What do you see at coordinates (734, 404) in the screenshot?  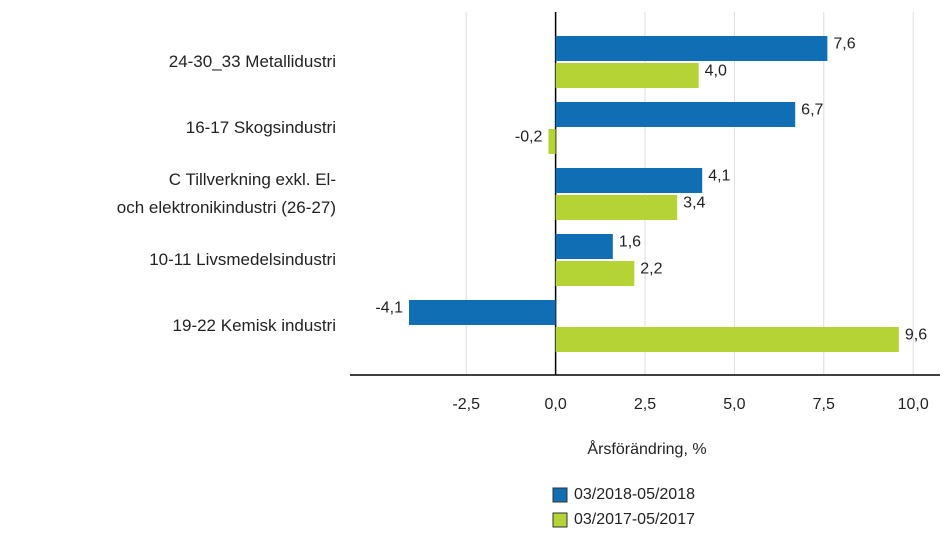 I see `x-tick-label: 5,0` at bounding box center [734, 404].